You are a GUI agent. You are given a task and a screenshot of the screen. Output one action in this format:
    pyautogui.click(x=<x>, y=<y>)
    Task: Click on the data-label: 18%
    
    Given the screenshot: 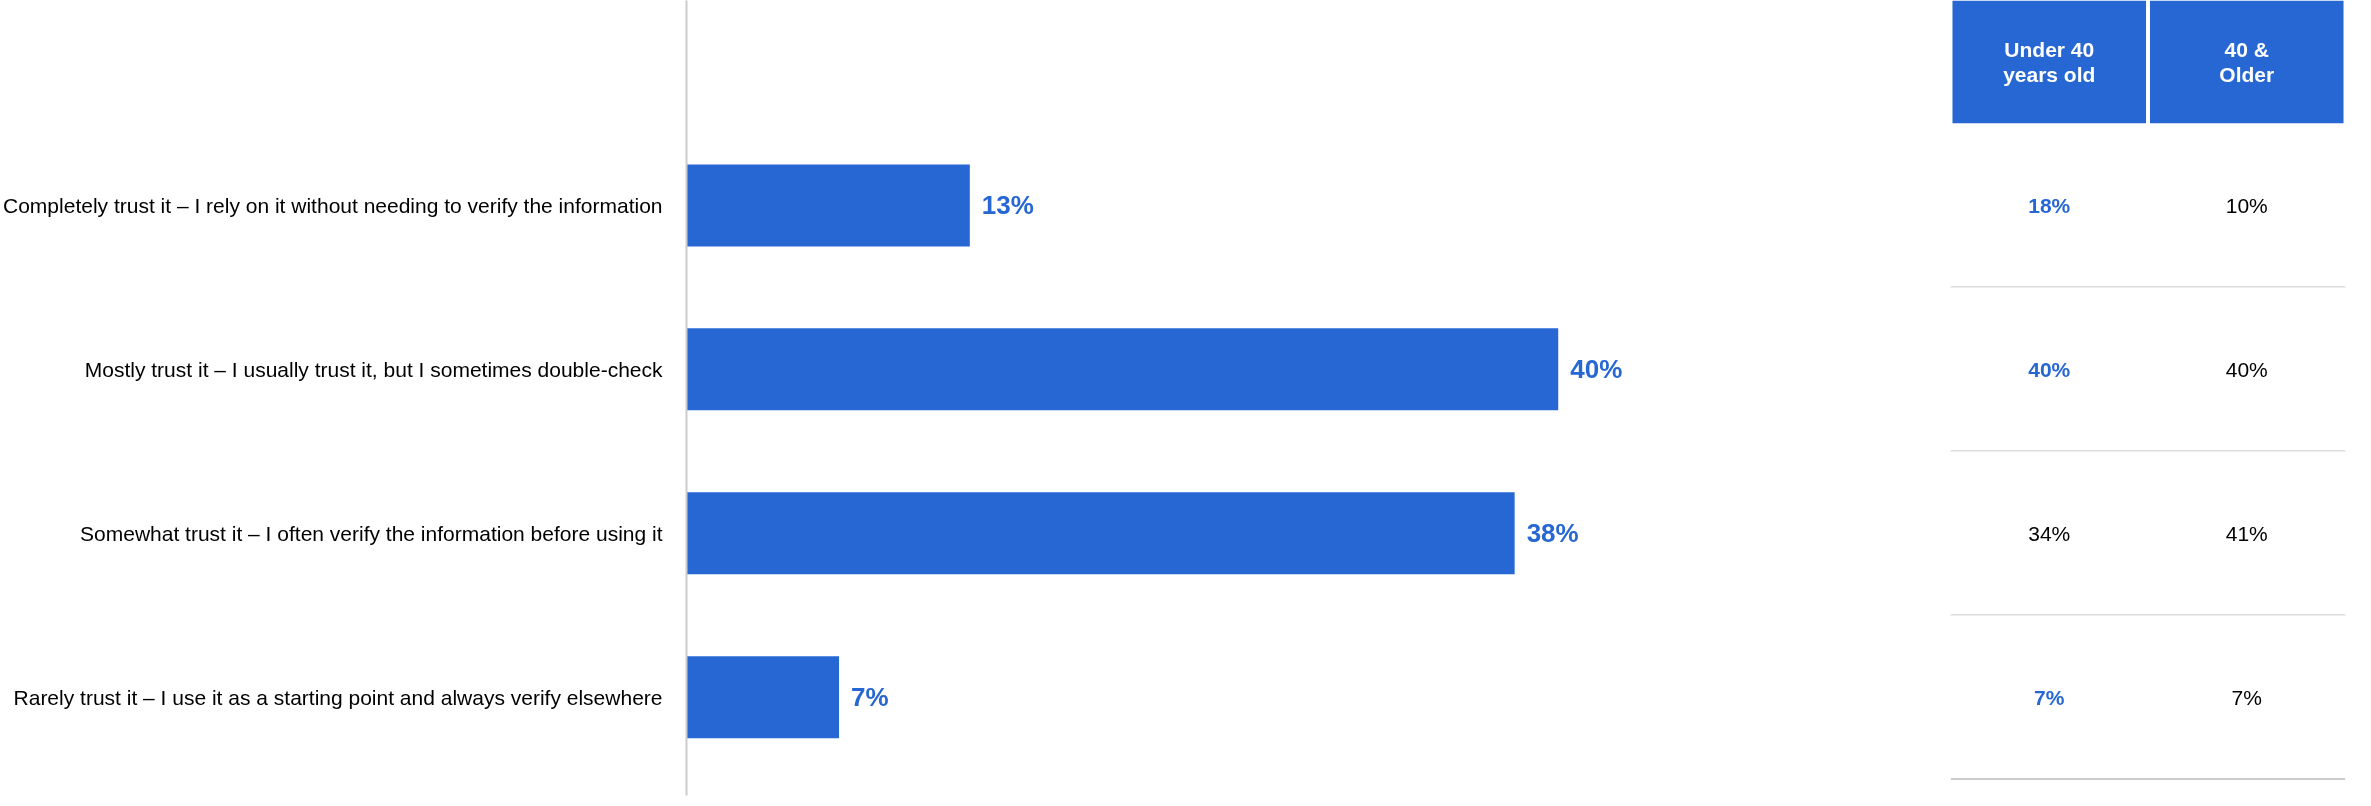 What is the action you would take?
    pyautogui.click(x=2049, y=205)
    